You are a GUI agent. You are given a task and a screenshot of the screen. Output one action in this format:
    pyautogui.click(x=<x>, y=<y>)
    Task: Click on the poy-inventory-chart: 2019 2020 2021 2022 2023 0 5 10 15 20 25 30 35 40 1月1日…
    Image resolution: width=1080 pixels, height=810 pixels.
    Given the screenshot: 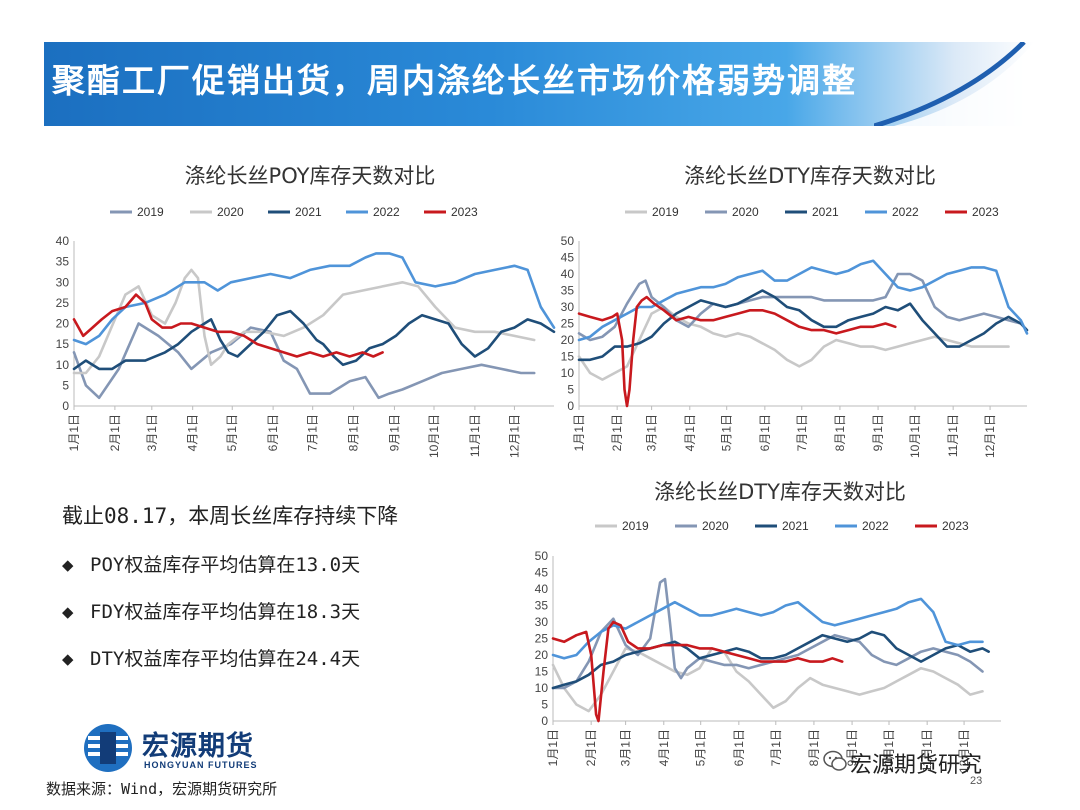 What is the action you would take?
    pyautogui.click(x=306, y=331)
    